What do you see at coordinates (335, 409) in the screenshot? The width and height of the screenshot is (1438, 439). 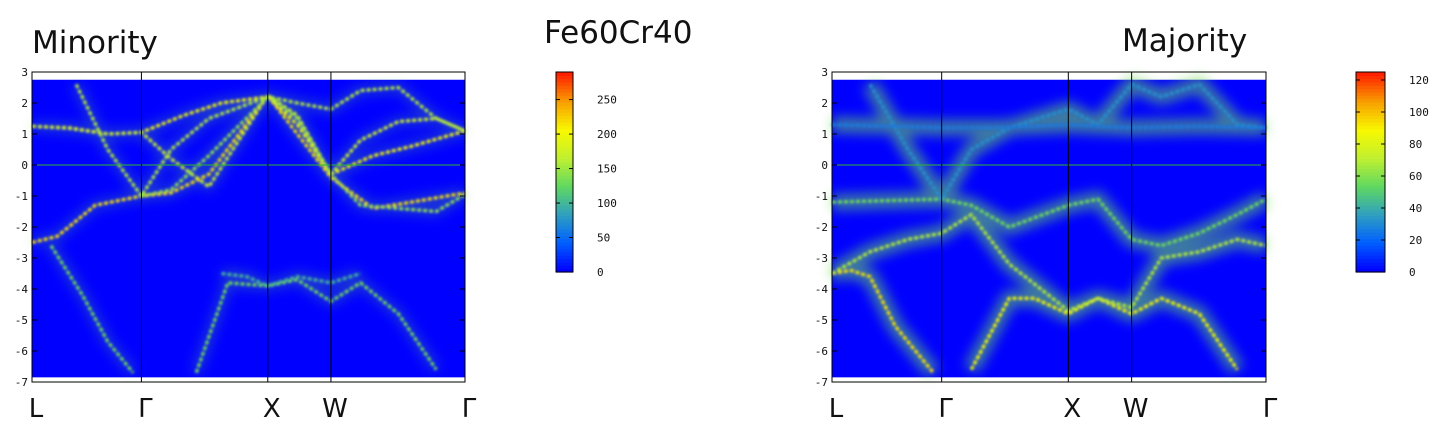 I see `kpoint-label: W` at bounding box center [335, 409].